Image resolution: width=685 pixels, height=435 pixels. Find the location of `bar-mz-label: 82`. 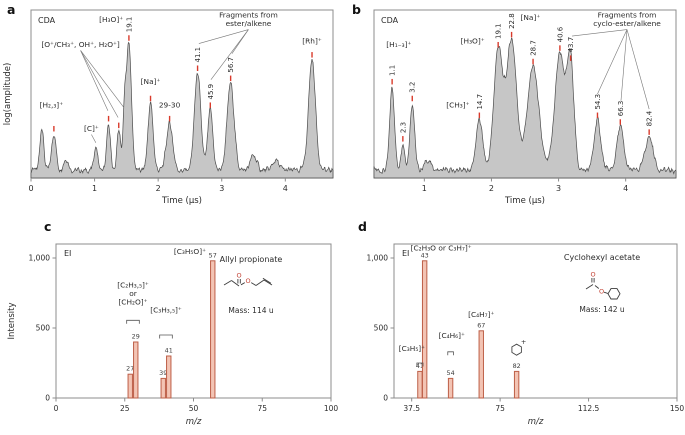

bar-mz-label: 82 is located at coordinates (517, 366).